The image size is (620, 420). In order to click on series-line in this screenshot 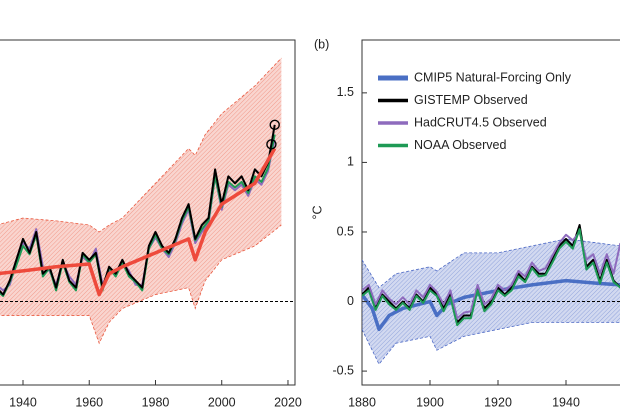, I will do `click(491, 277)`.